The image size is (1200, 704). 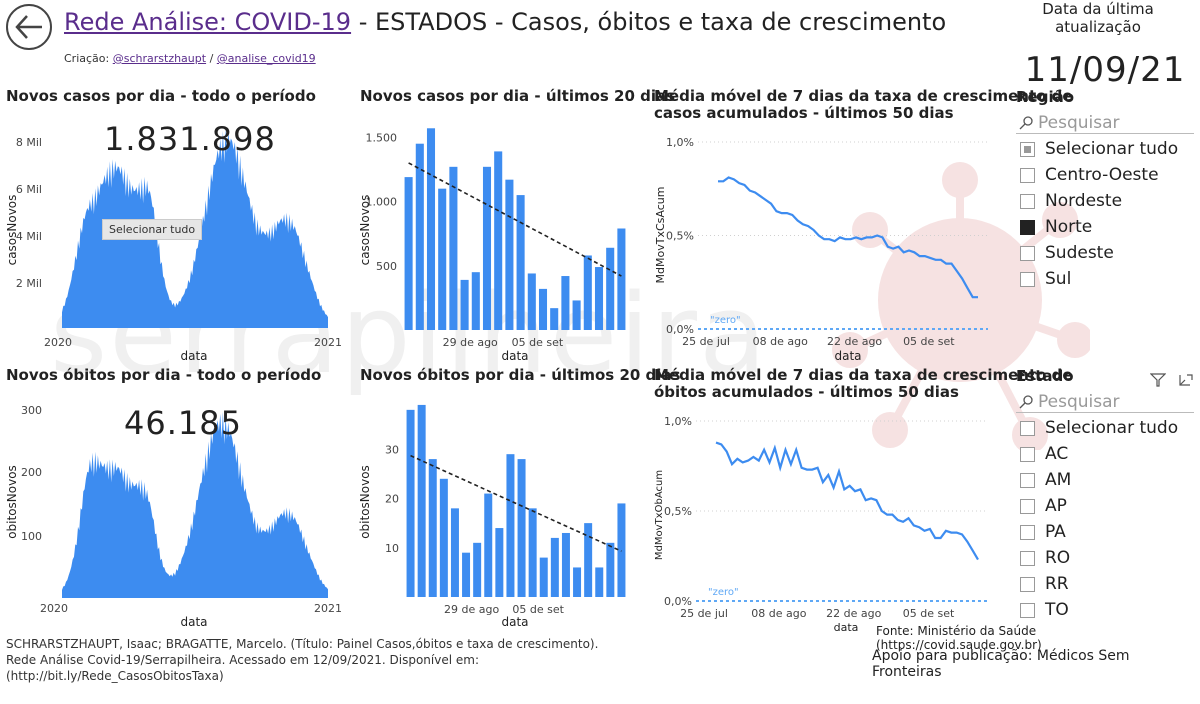 What do you see at coordinates (88, 58) in the screenshot?
I see `credit-prefix: Criação:` at bounding box center [88, 58].